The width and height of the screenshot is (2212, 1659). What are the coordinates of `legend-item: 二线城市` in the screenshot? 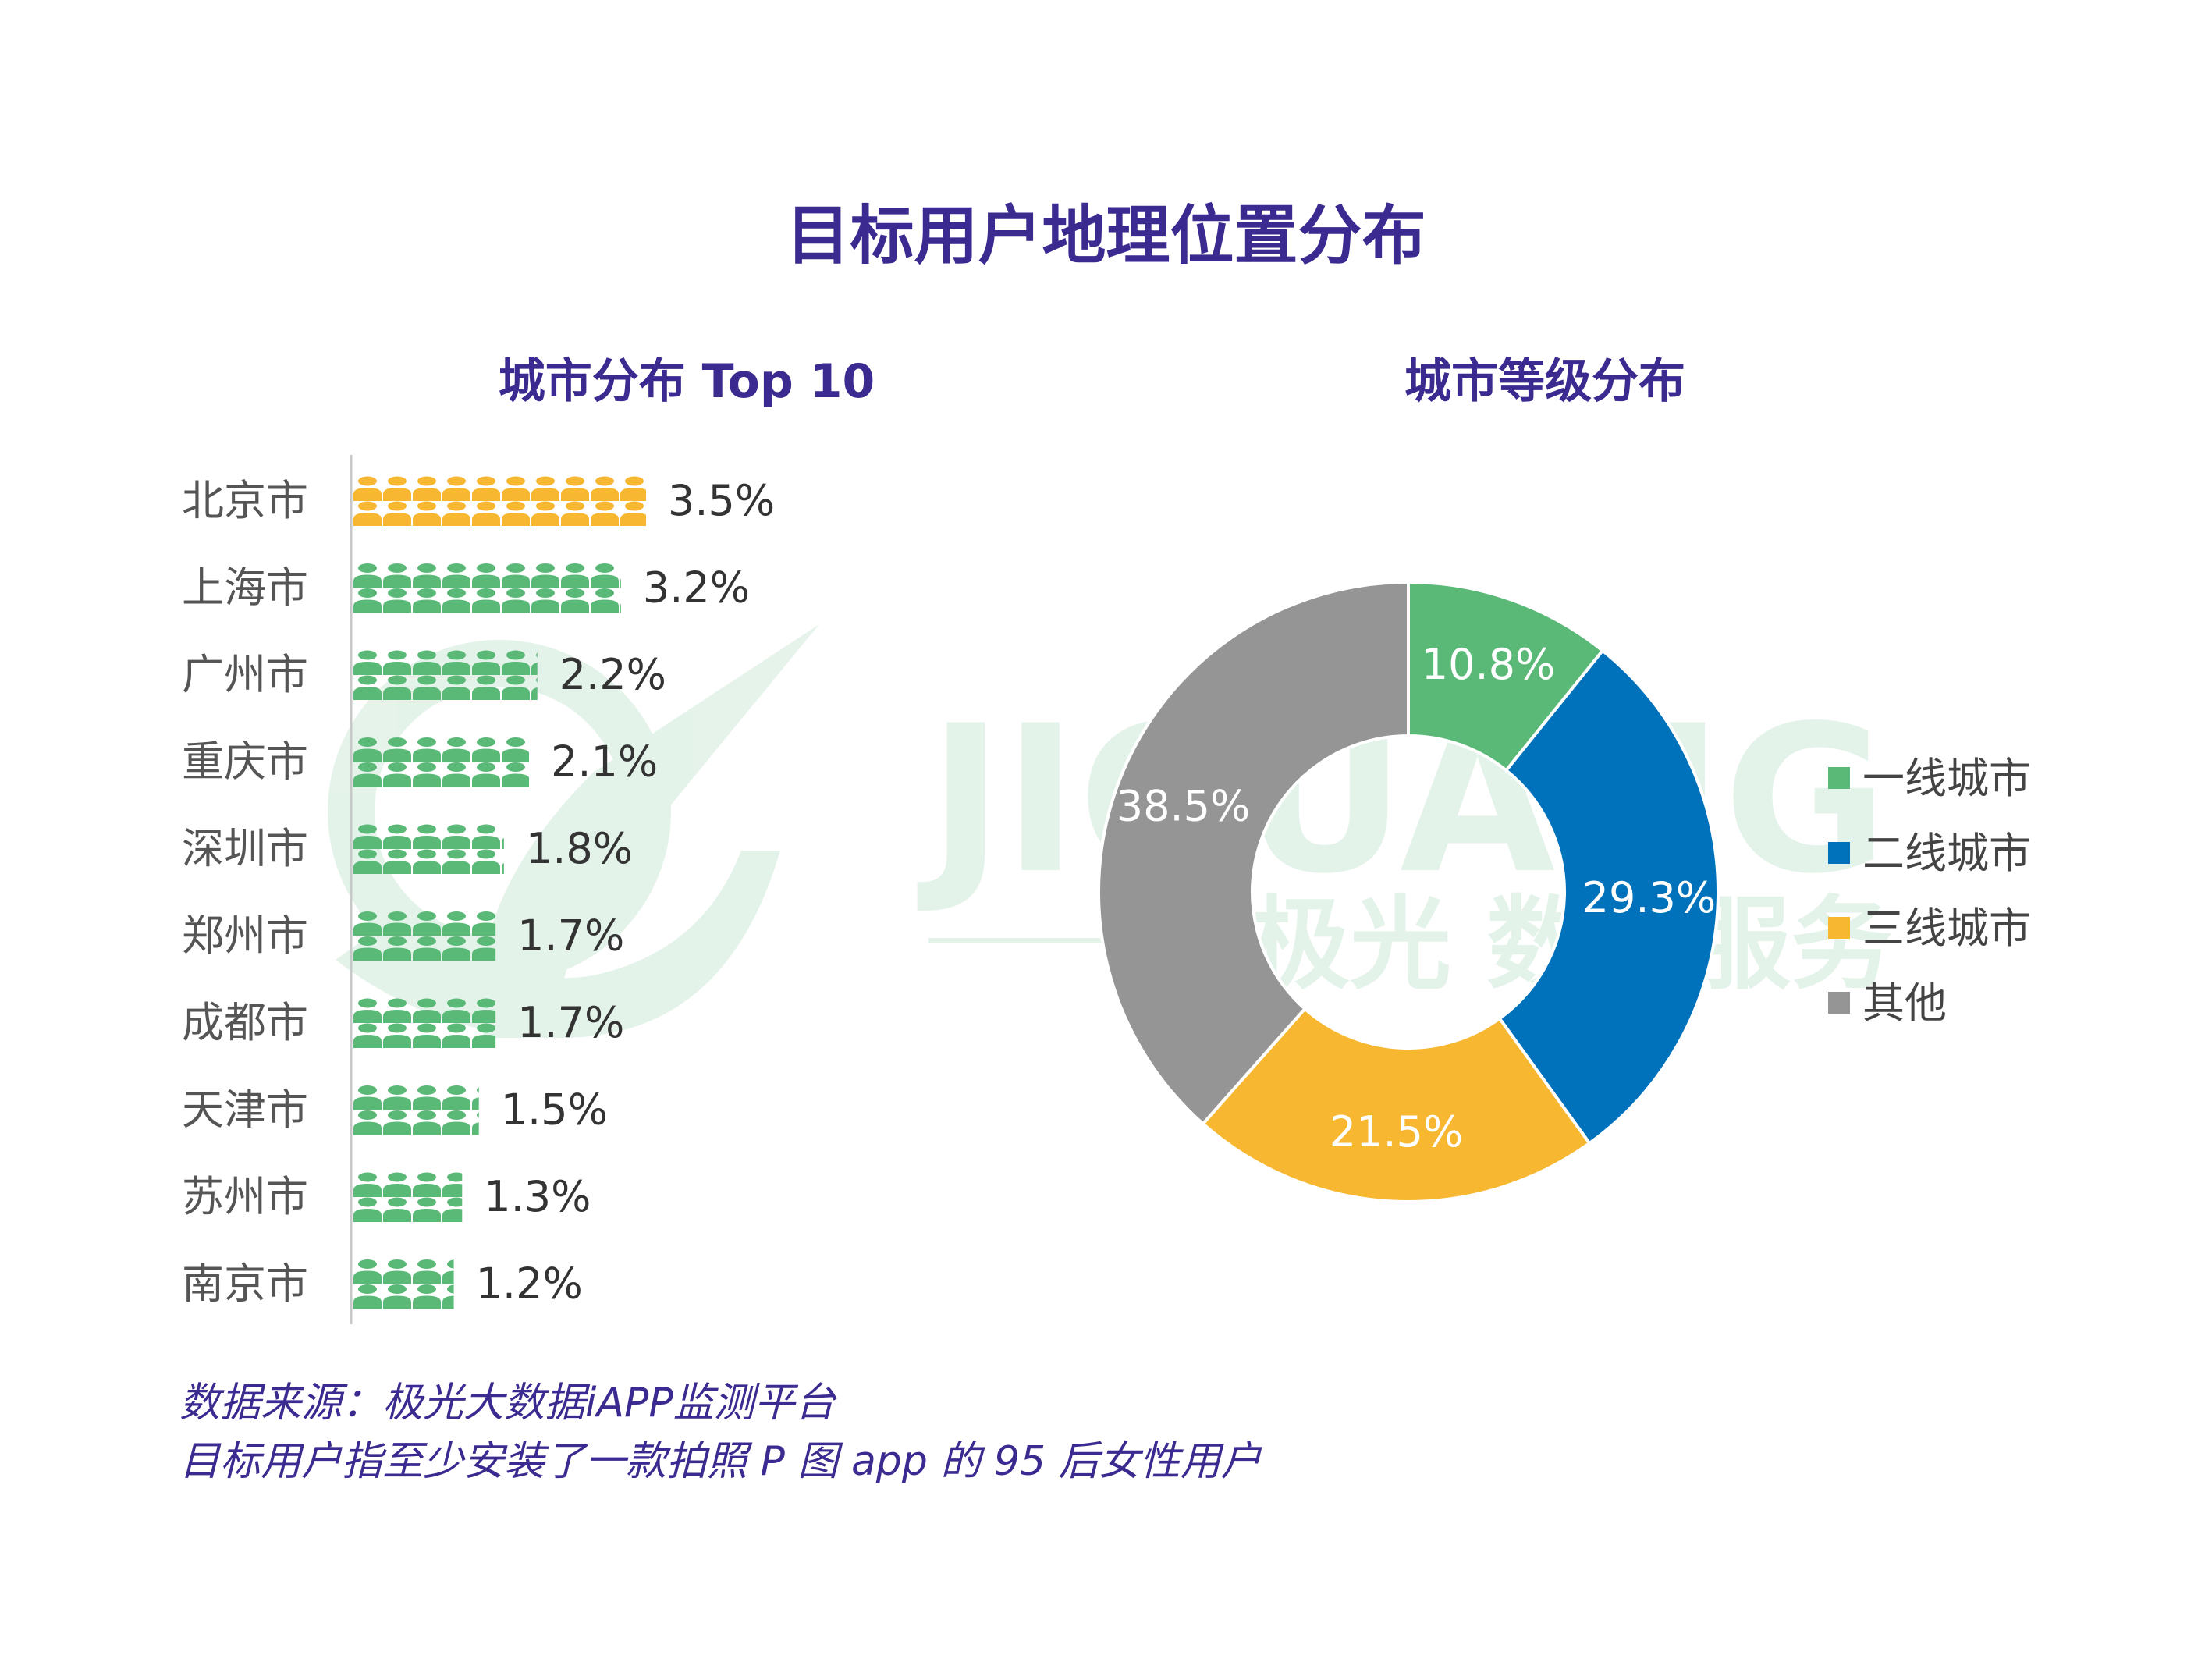 It's located at (1929, 853).